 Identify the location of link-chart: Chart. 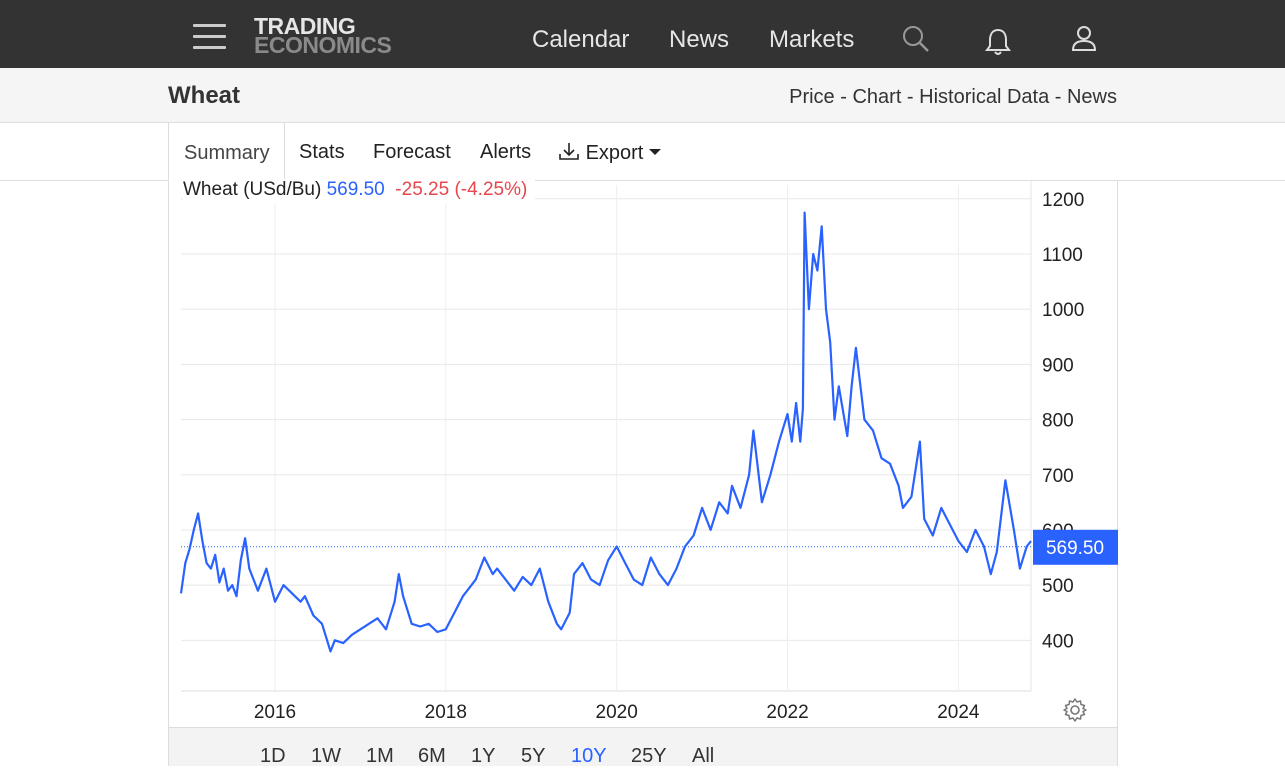
(877, 97).